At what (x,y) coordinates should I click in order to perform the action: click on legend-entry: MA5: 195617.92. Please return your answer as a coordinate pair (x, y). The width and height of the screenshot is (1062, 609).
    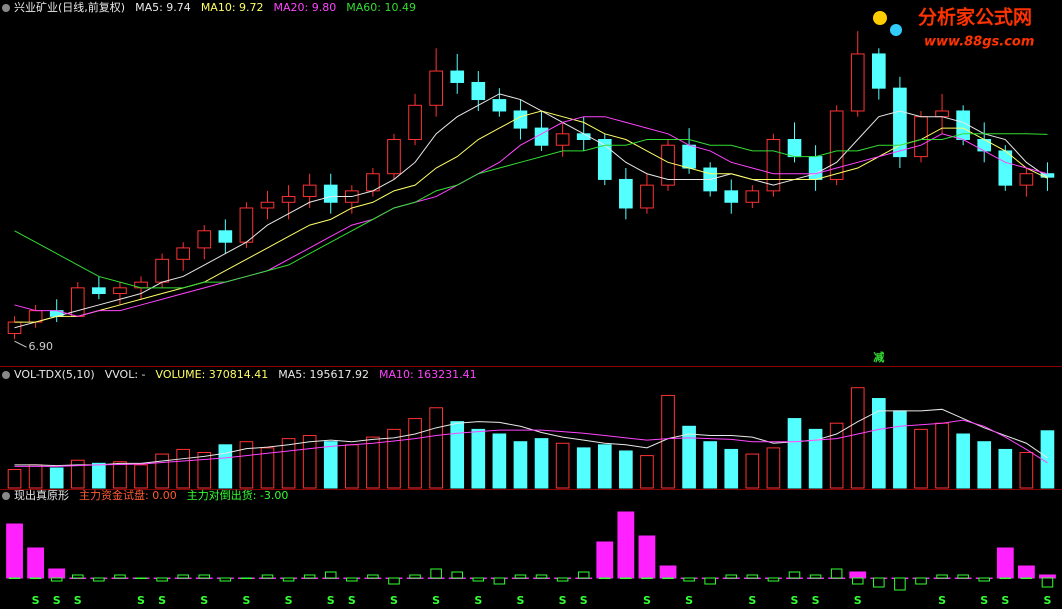
    Looking at the image, I should click on (323, 374).